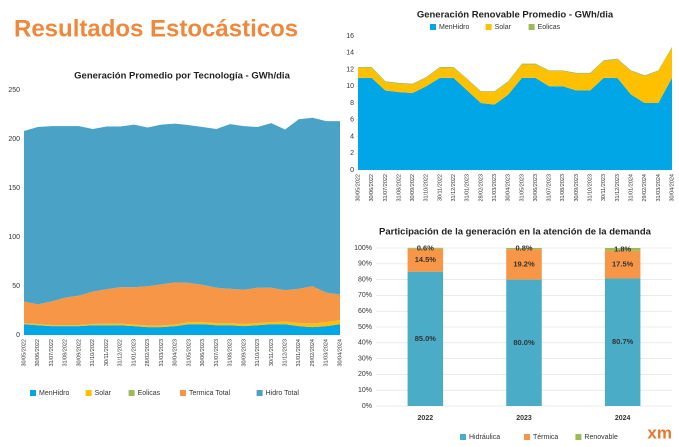 The height and width of the screenshot is (447, 679). I want to click on value-label: 80.0%, so click(524, 342).